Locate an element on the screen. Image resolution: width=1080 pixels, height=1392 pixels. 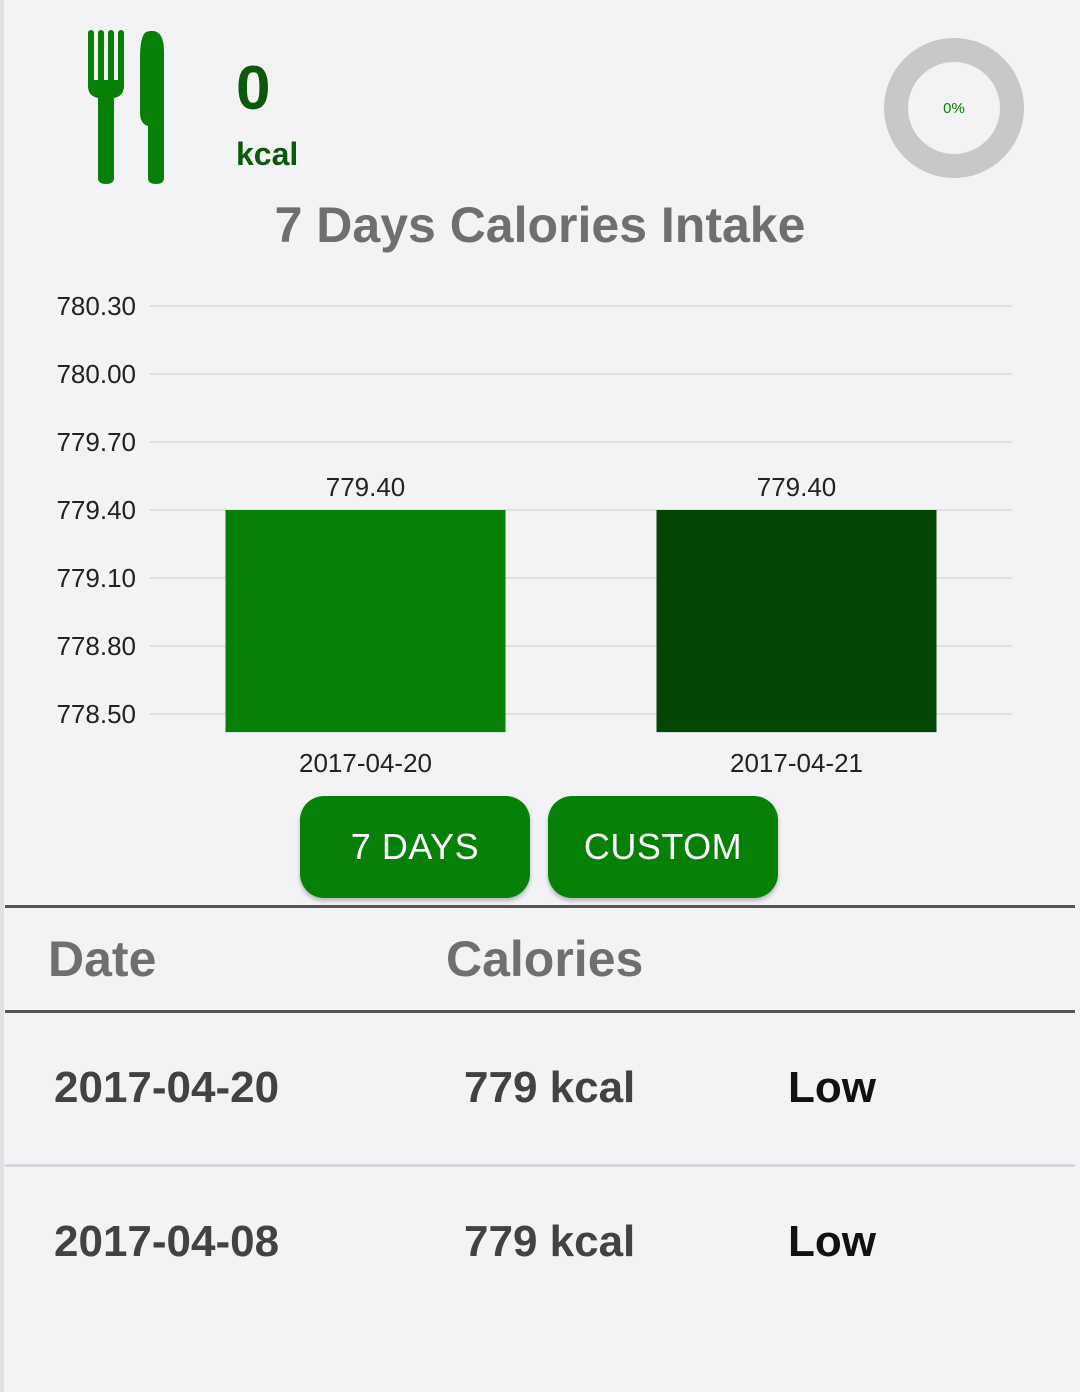
y-tick-label: 778.80 is located at coordinates (96, 646).